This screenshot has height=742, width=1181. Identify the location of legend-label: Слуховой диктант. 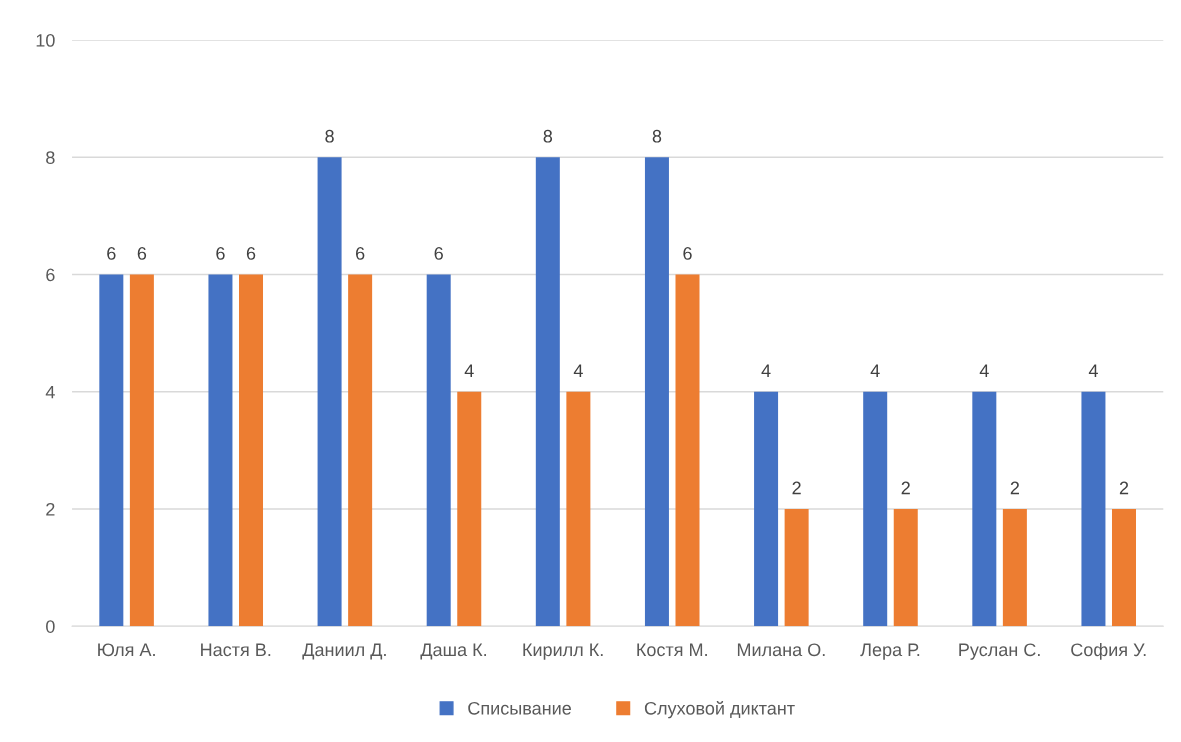
(719, 710).